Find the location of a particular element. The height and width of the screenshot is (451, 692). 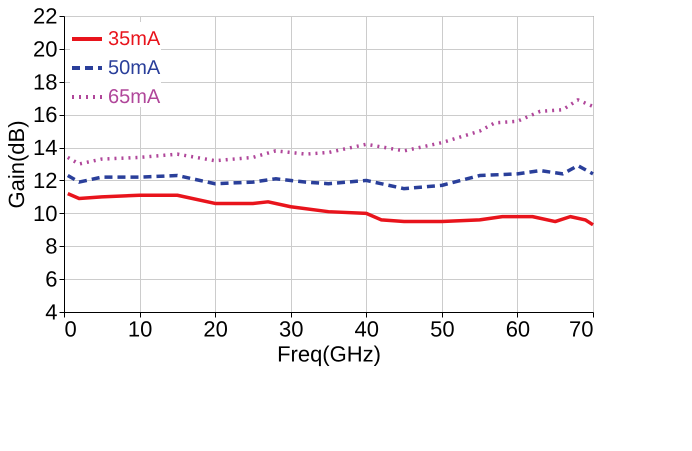

y-tick-label: 8 is located at coordinates (51, 246).